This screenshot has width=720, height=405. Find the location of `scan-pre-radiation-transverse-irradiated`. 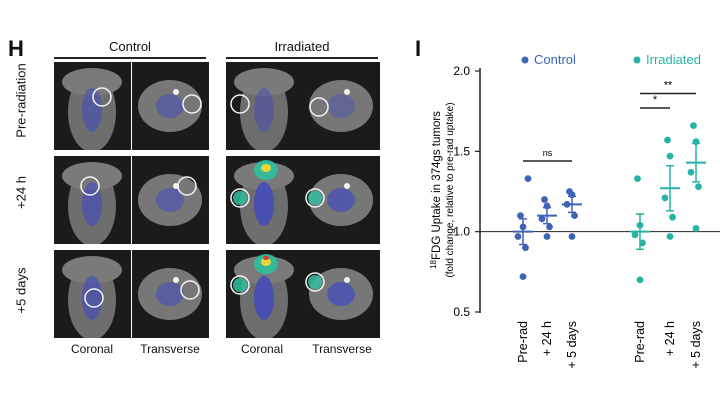

scan-pre-radiation-transverse-irradiated is located at coordinates (341, 106).